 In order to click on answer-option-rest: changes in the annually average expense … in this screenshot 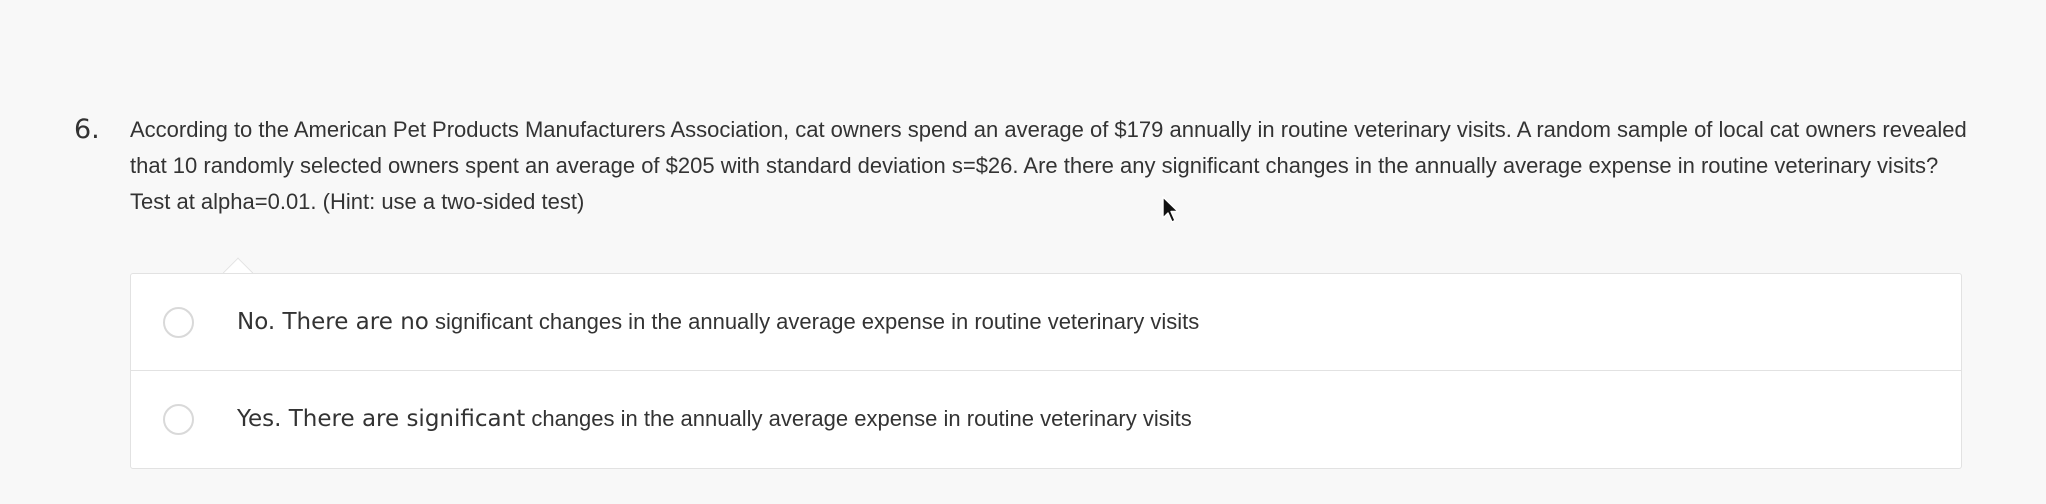, I will do `click(858, 418)`.